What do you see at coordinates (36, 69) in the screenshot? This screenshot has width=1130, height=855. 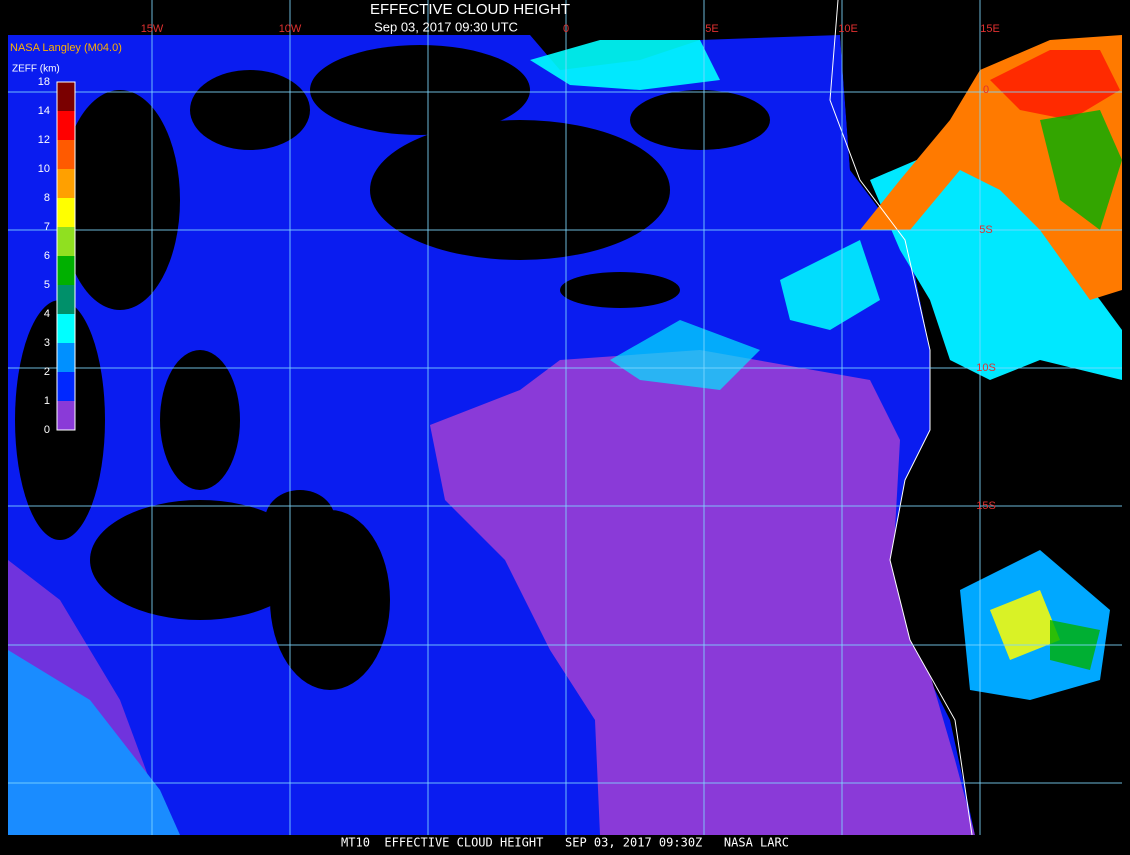 I see `legend-title: ZEFF (km)` at bounding box center [36, 69].